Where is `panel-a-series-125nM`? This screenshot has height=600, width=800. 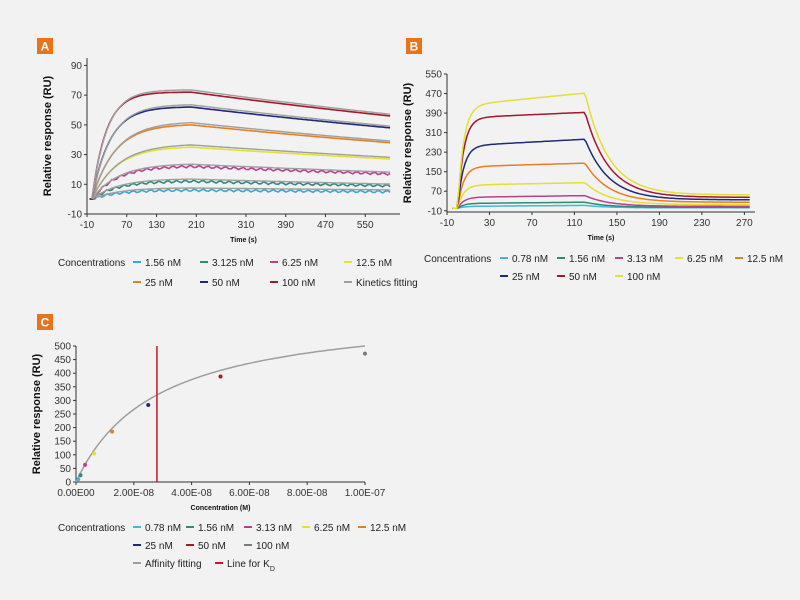
panel-a-series-125nM is located at coordinates (240, 173).